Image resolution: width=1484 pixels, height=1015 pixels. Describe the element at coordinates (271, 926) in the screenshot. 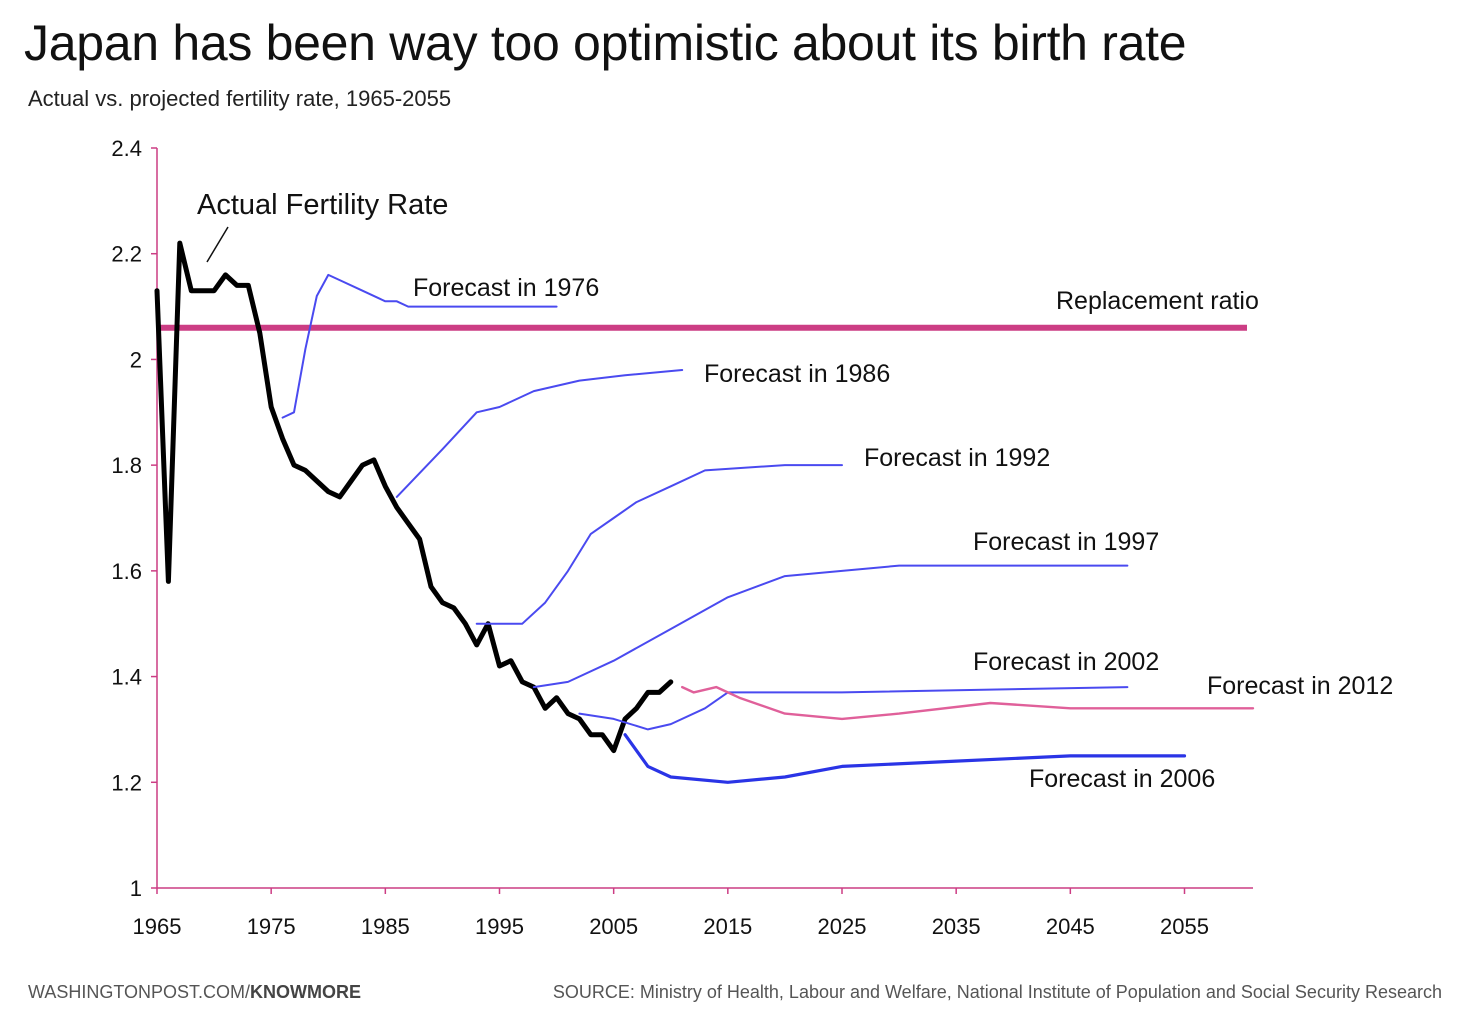

I see `x-tick-label: 1975` at that location.